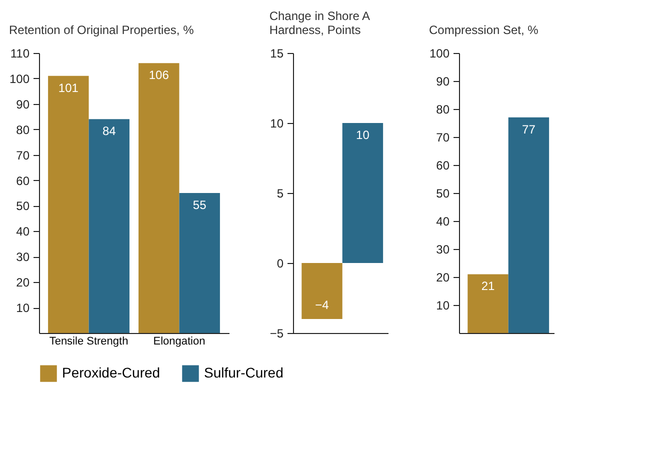  I want to click on chart-title: Compression Set, %, so click(483, 30).